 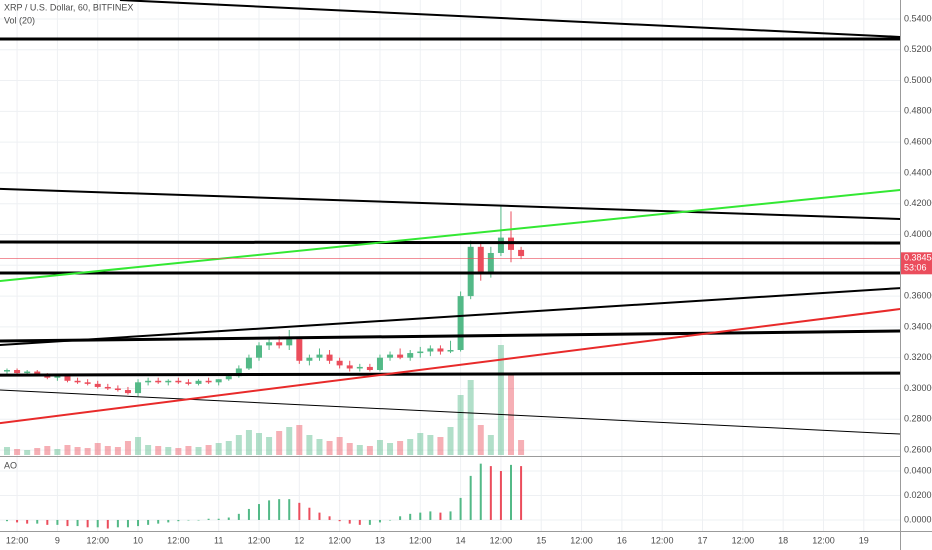 What do you see at coordinates (918, 495) in the screenshot?
I see `y-tick-label: 0.0200` at bounding box center [918, 495].